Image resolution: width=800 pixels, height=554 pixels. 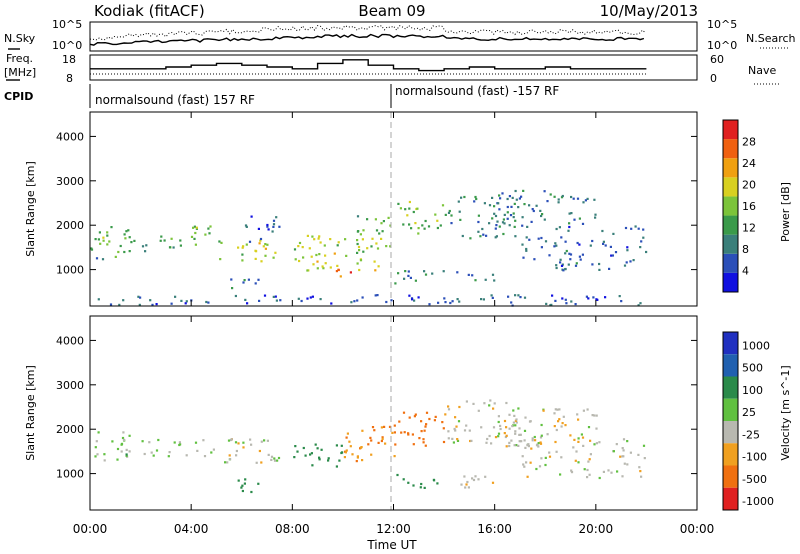 What do you see at coordinates (70, 340) in the screenshot?
I see `ytick-label: 4000` at bounding box center [70, 340].